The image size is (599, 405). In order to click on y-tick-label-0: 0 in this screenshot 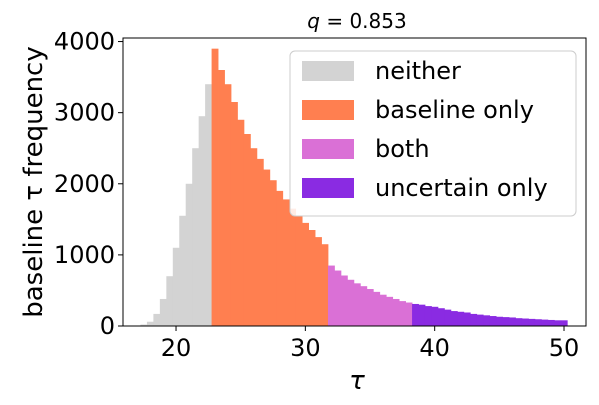, I will do `click(107, 326)`.